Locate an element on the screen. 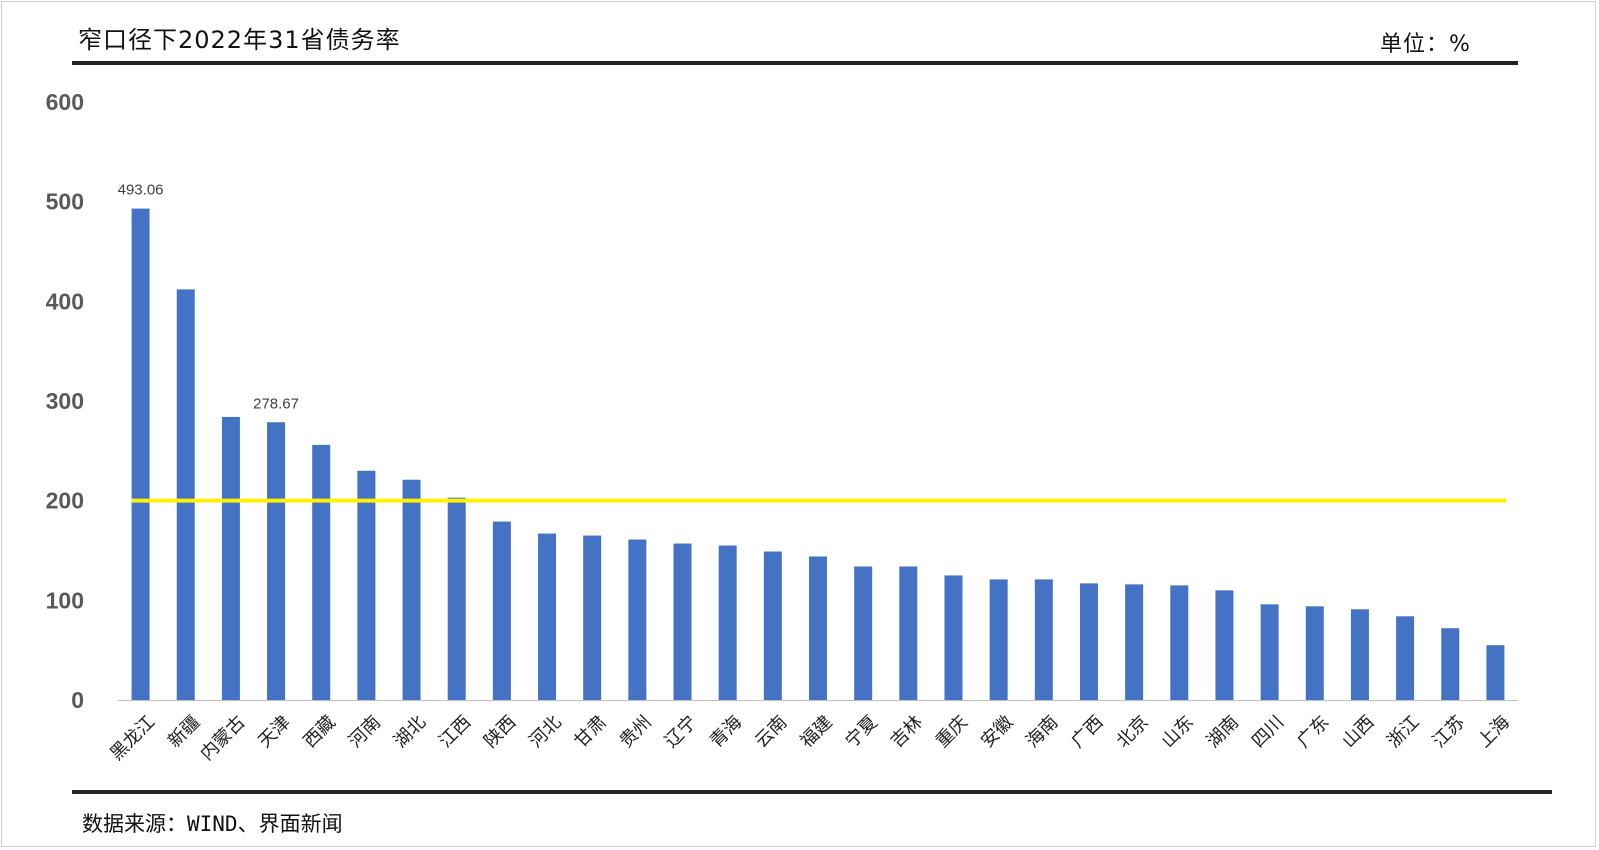 This screenshot has width=1599, height=850. x-tick-label: 福建 is located at coordinates (816, 732).